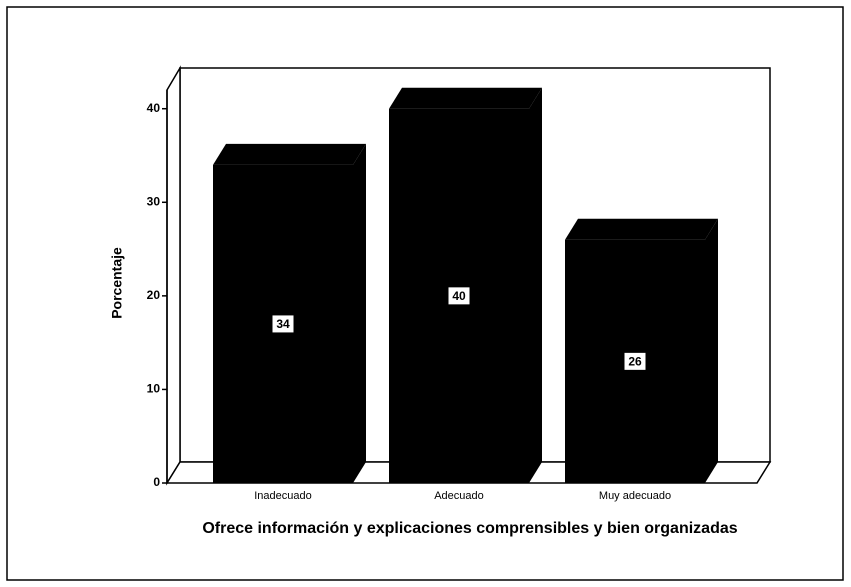  I want to click on value-label: 26, so click(635, 362).